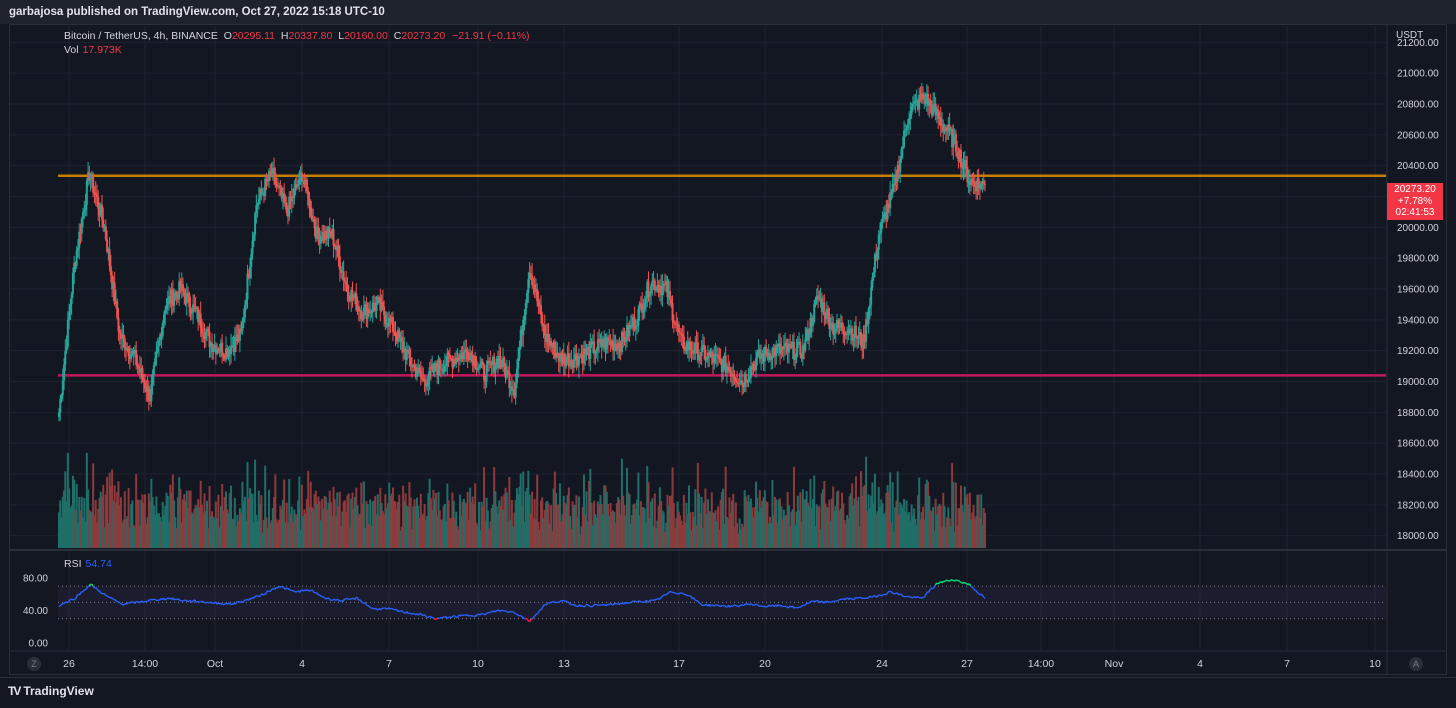  I want to click on zoom-reset-button: Z, so click(34, 664).